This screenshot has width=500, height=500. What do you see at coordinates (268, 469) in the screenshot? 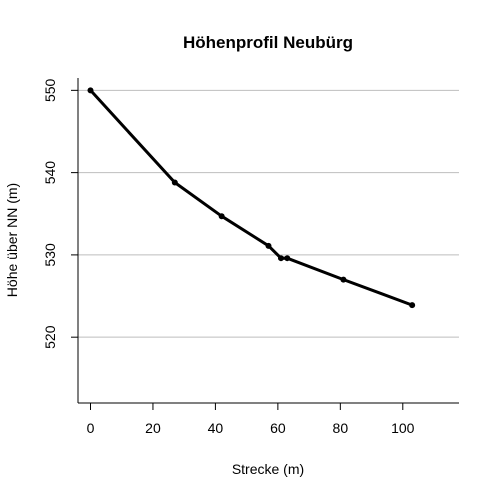
I see `x-axis-label: Strecke (m)` at bounding box center [268, 469].